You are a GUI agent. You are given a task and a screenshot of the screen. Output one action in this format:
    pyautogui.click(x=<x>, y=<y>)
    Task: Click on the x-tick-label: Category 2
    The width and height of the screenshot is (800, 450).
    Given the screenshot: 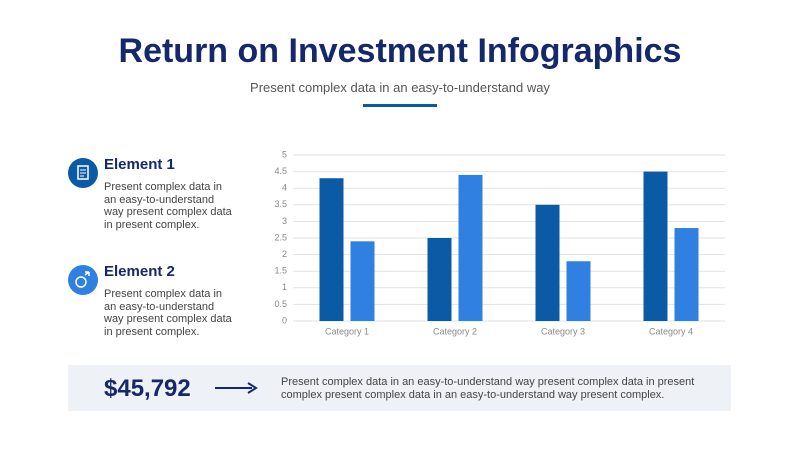 What is the action you would take?
    pyautogui.click(x=455, y=331)
    